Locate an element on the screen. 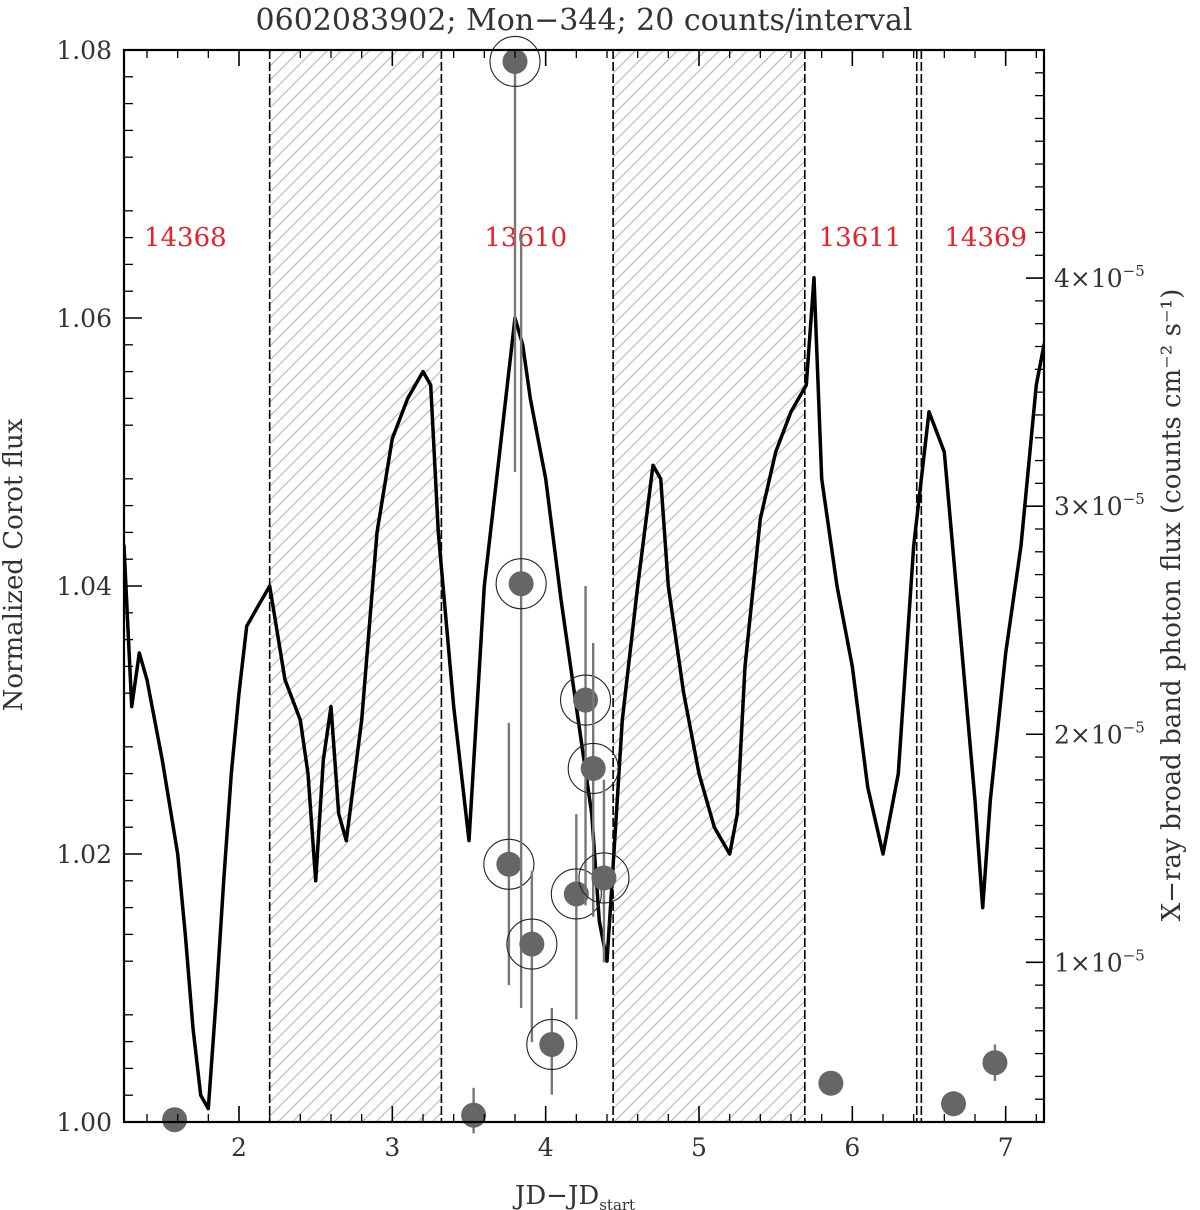 The height and width of the screenshot is (1210, 1200). obs-id-label: 13610 is located at coordinates (525, 238).